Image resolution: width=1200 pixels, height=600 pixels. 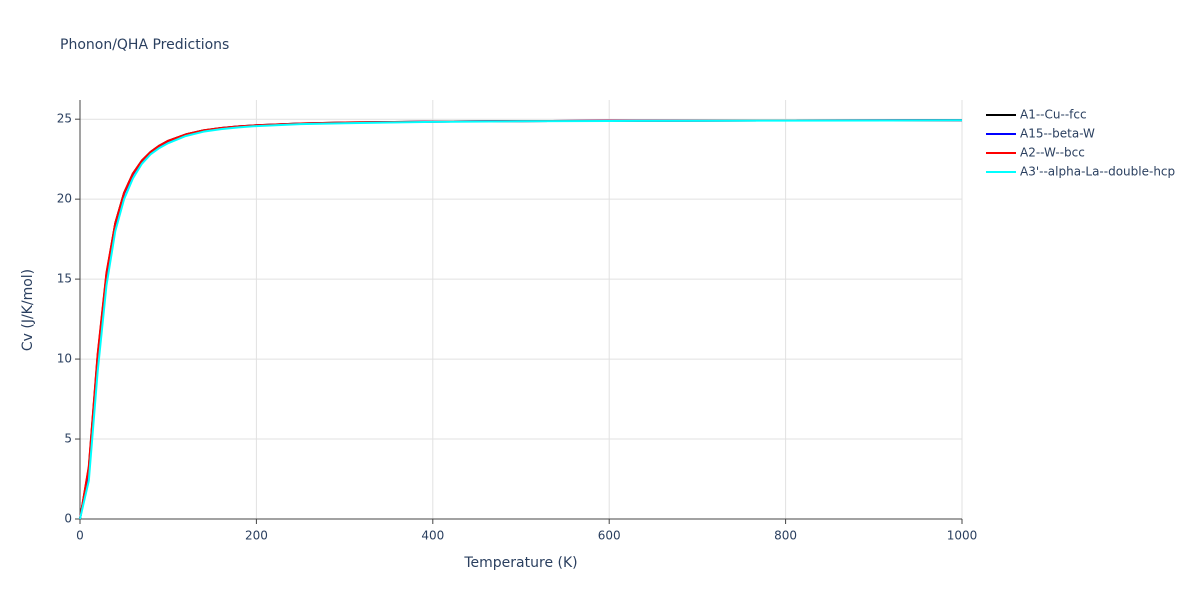 I want to click on legend-label: A3'--alpha-La--double-hcp, so click(x=1097, y=172).